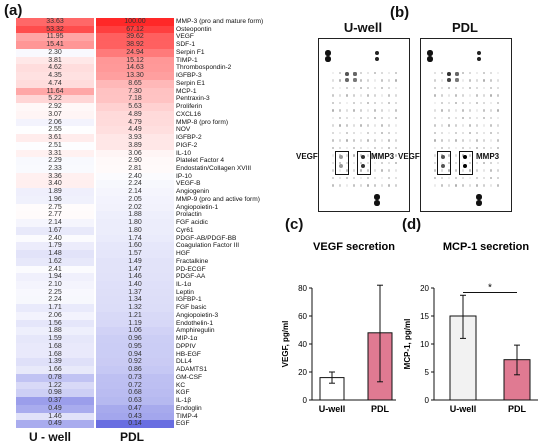 The height and width of the screenshot is (447, 550). Describe the element at coordinates (184, 401) in the screenshot. I see `heatmap-row-label: IL-1β` at that location.